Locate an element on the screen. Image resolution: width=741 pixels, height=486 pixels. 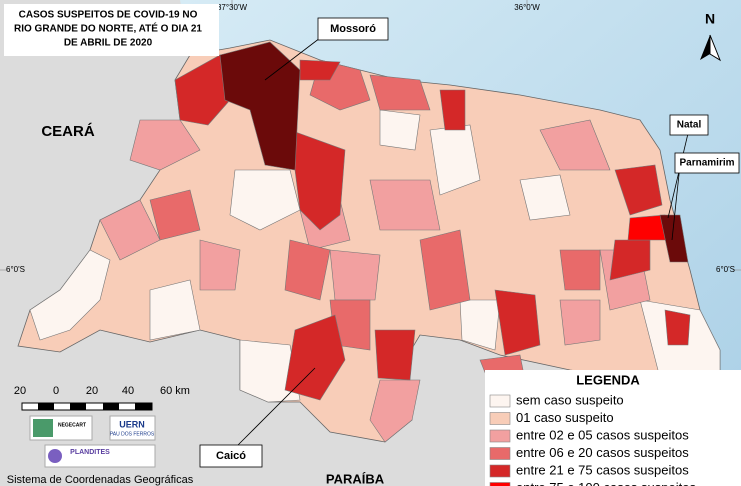
logo-text: NEGECART is located at coordinates (72, 425).